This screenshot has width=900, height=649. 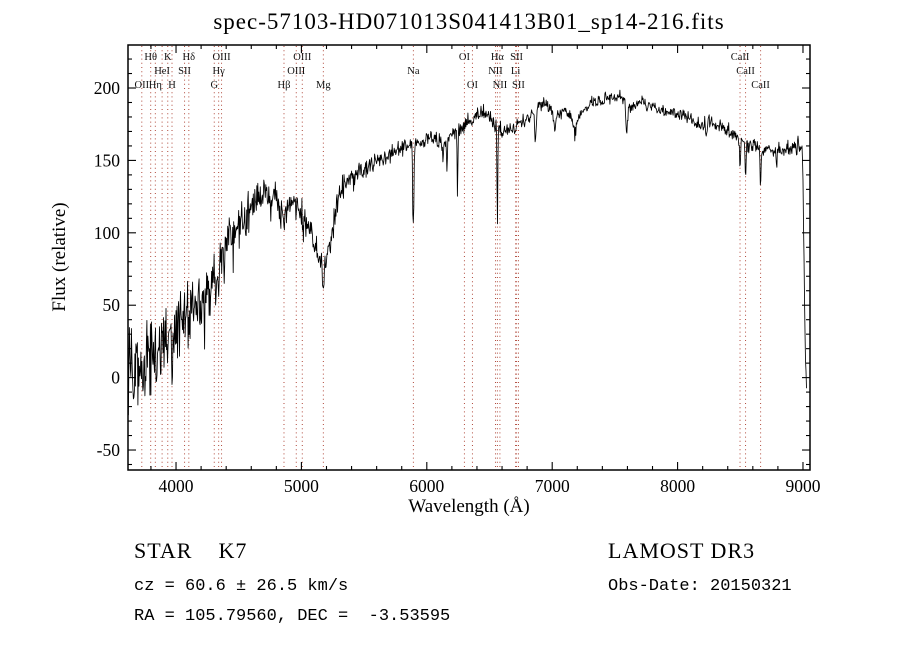 I want to click on y-tick-label: 150, so click(x=107, y=160).